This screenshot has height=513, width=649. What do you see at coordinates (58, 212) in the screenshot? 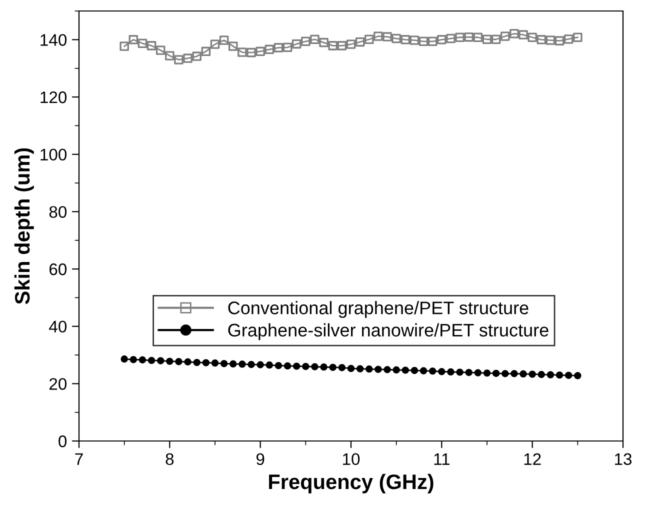
I see `y-tick-label: 80` at bounding box center [58, 212].